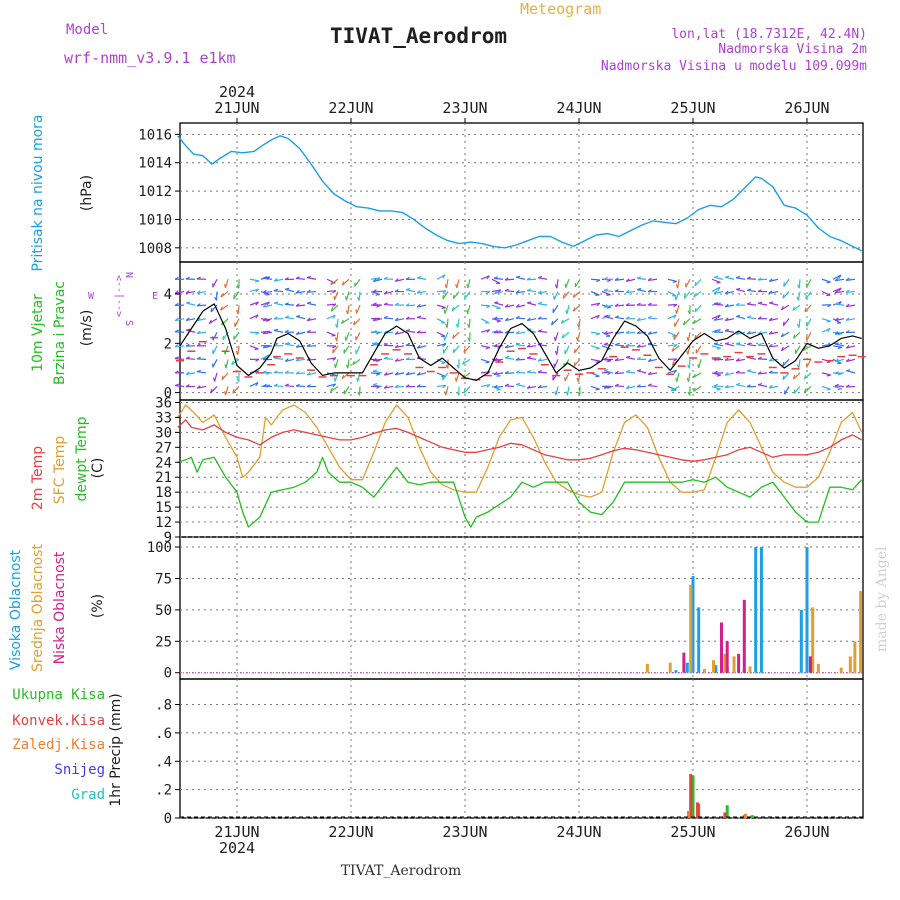 Image resolution: width=900 pixels, height=900 pixels. Describe the element at coordinates (98, 606) in the screenshot. I see `axis-label: (%)` at that location.